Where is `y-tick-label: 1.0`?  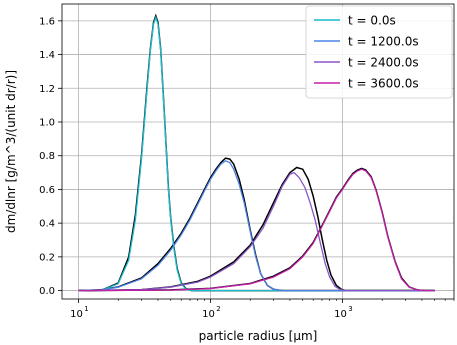 y-tick-label: 1.0 is located at coordinates (47, 123).